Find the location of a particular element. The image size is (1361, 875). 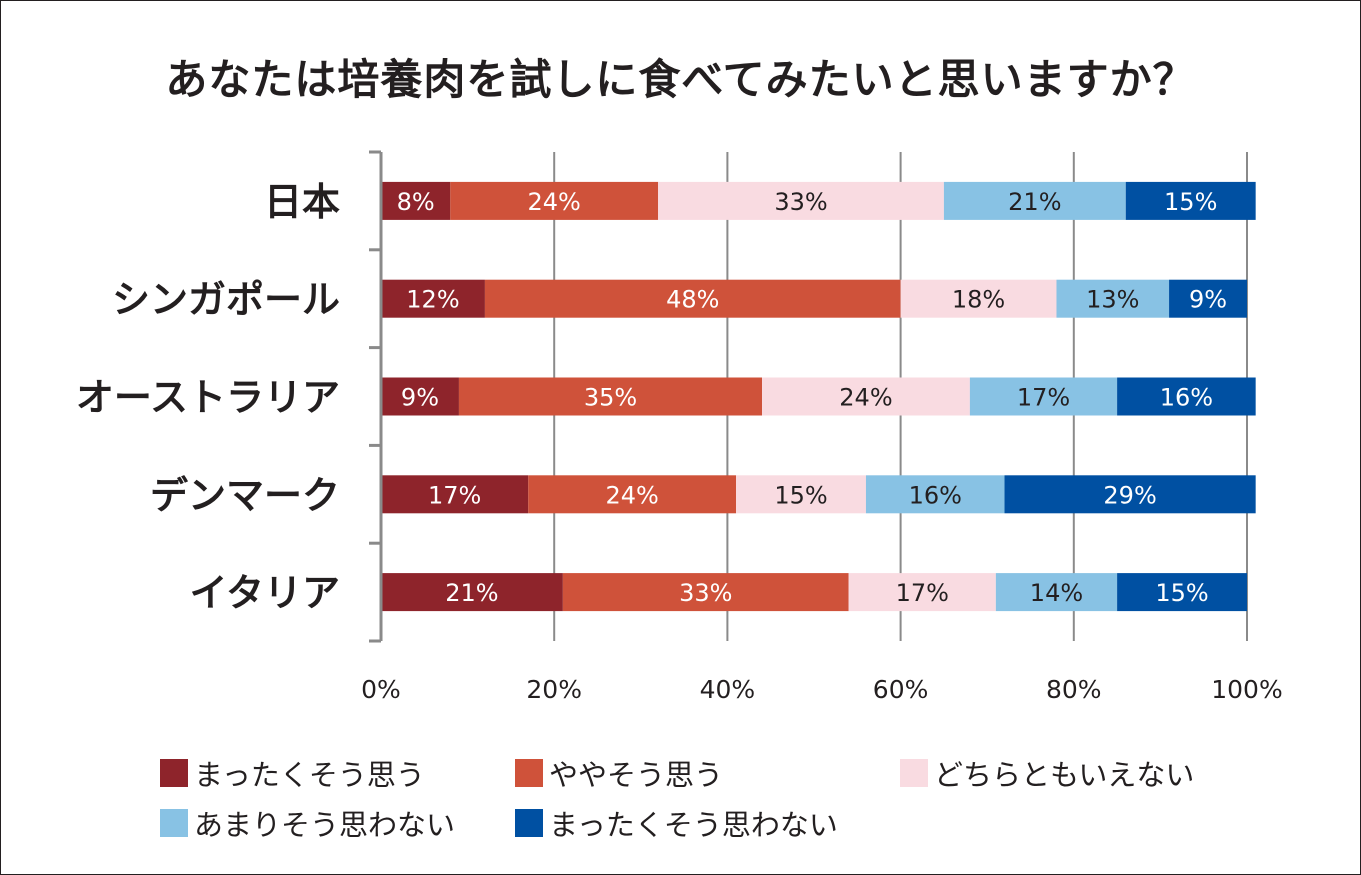

data-label: 8% is located at coordinates (416, 202).